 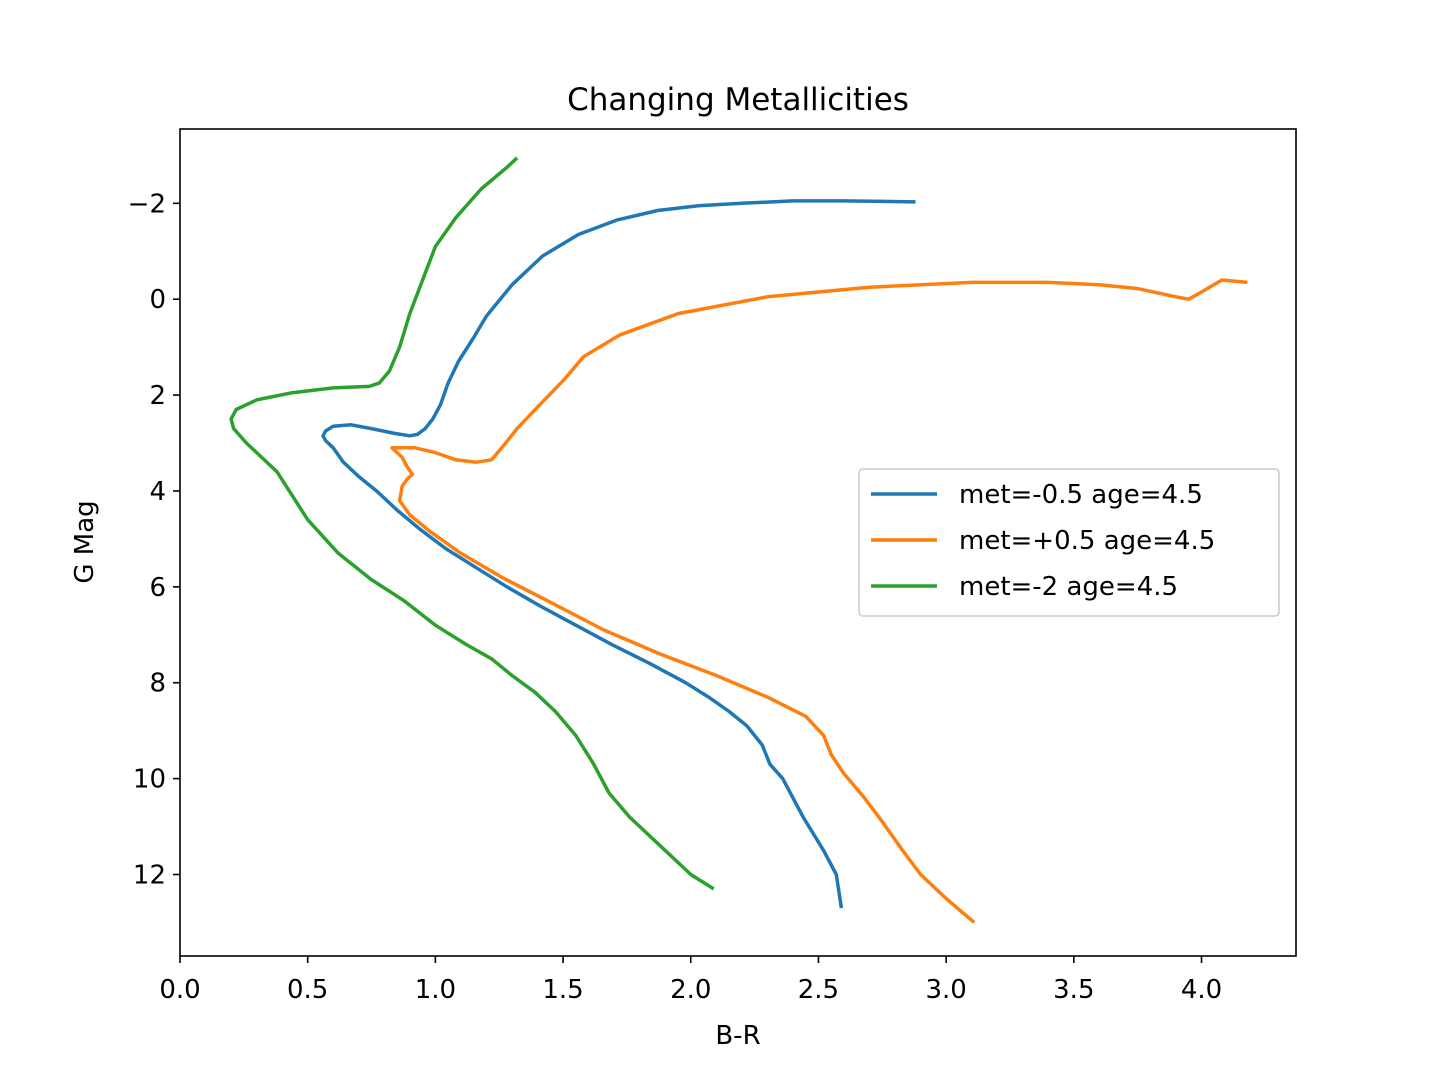 I want to click on x-tick-label: 2.5, so click(x=818, y=990).